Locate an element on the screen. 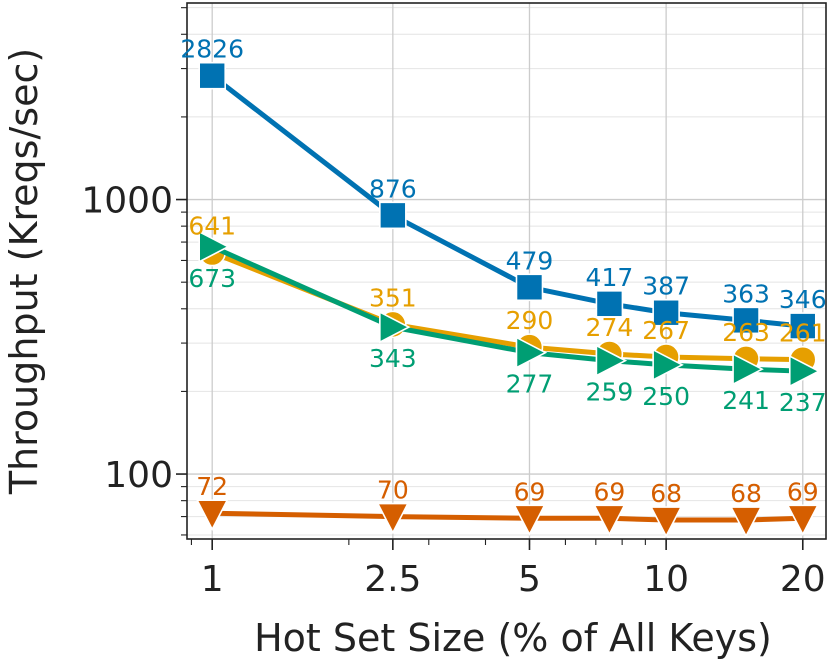 Image resolution: width=829 pixels, height=668 pixels. data-label: 274 is located at coordinates (610, 327).